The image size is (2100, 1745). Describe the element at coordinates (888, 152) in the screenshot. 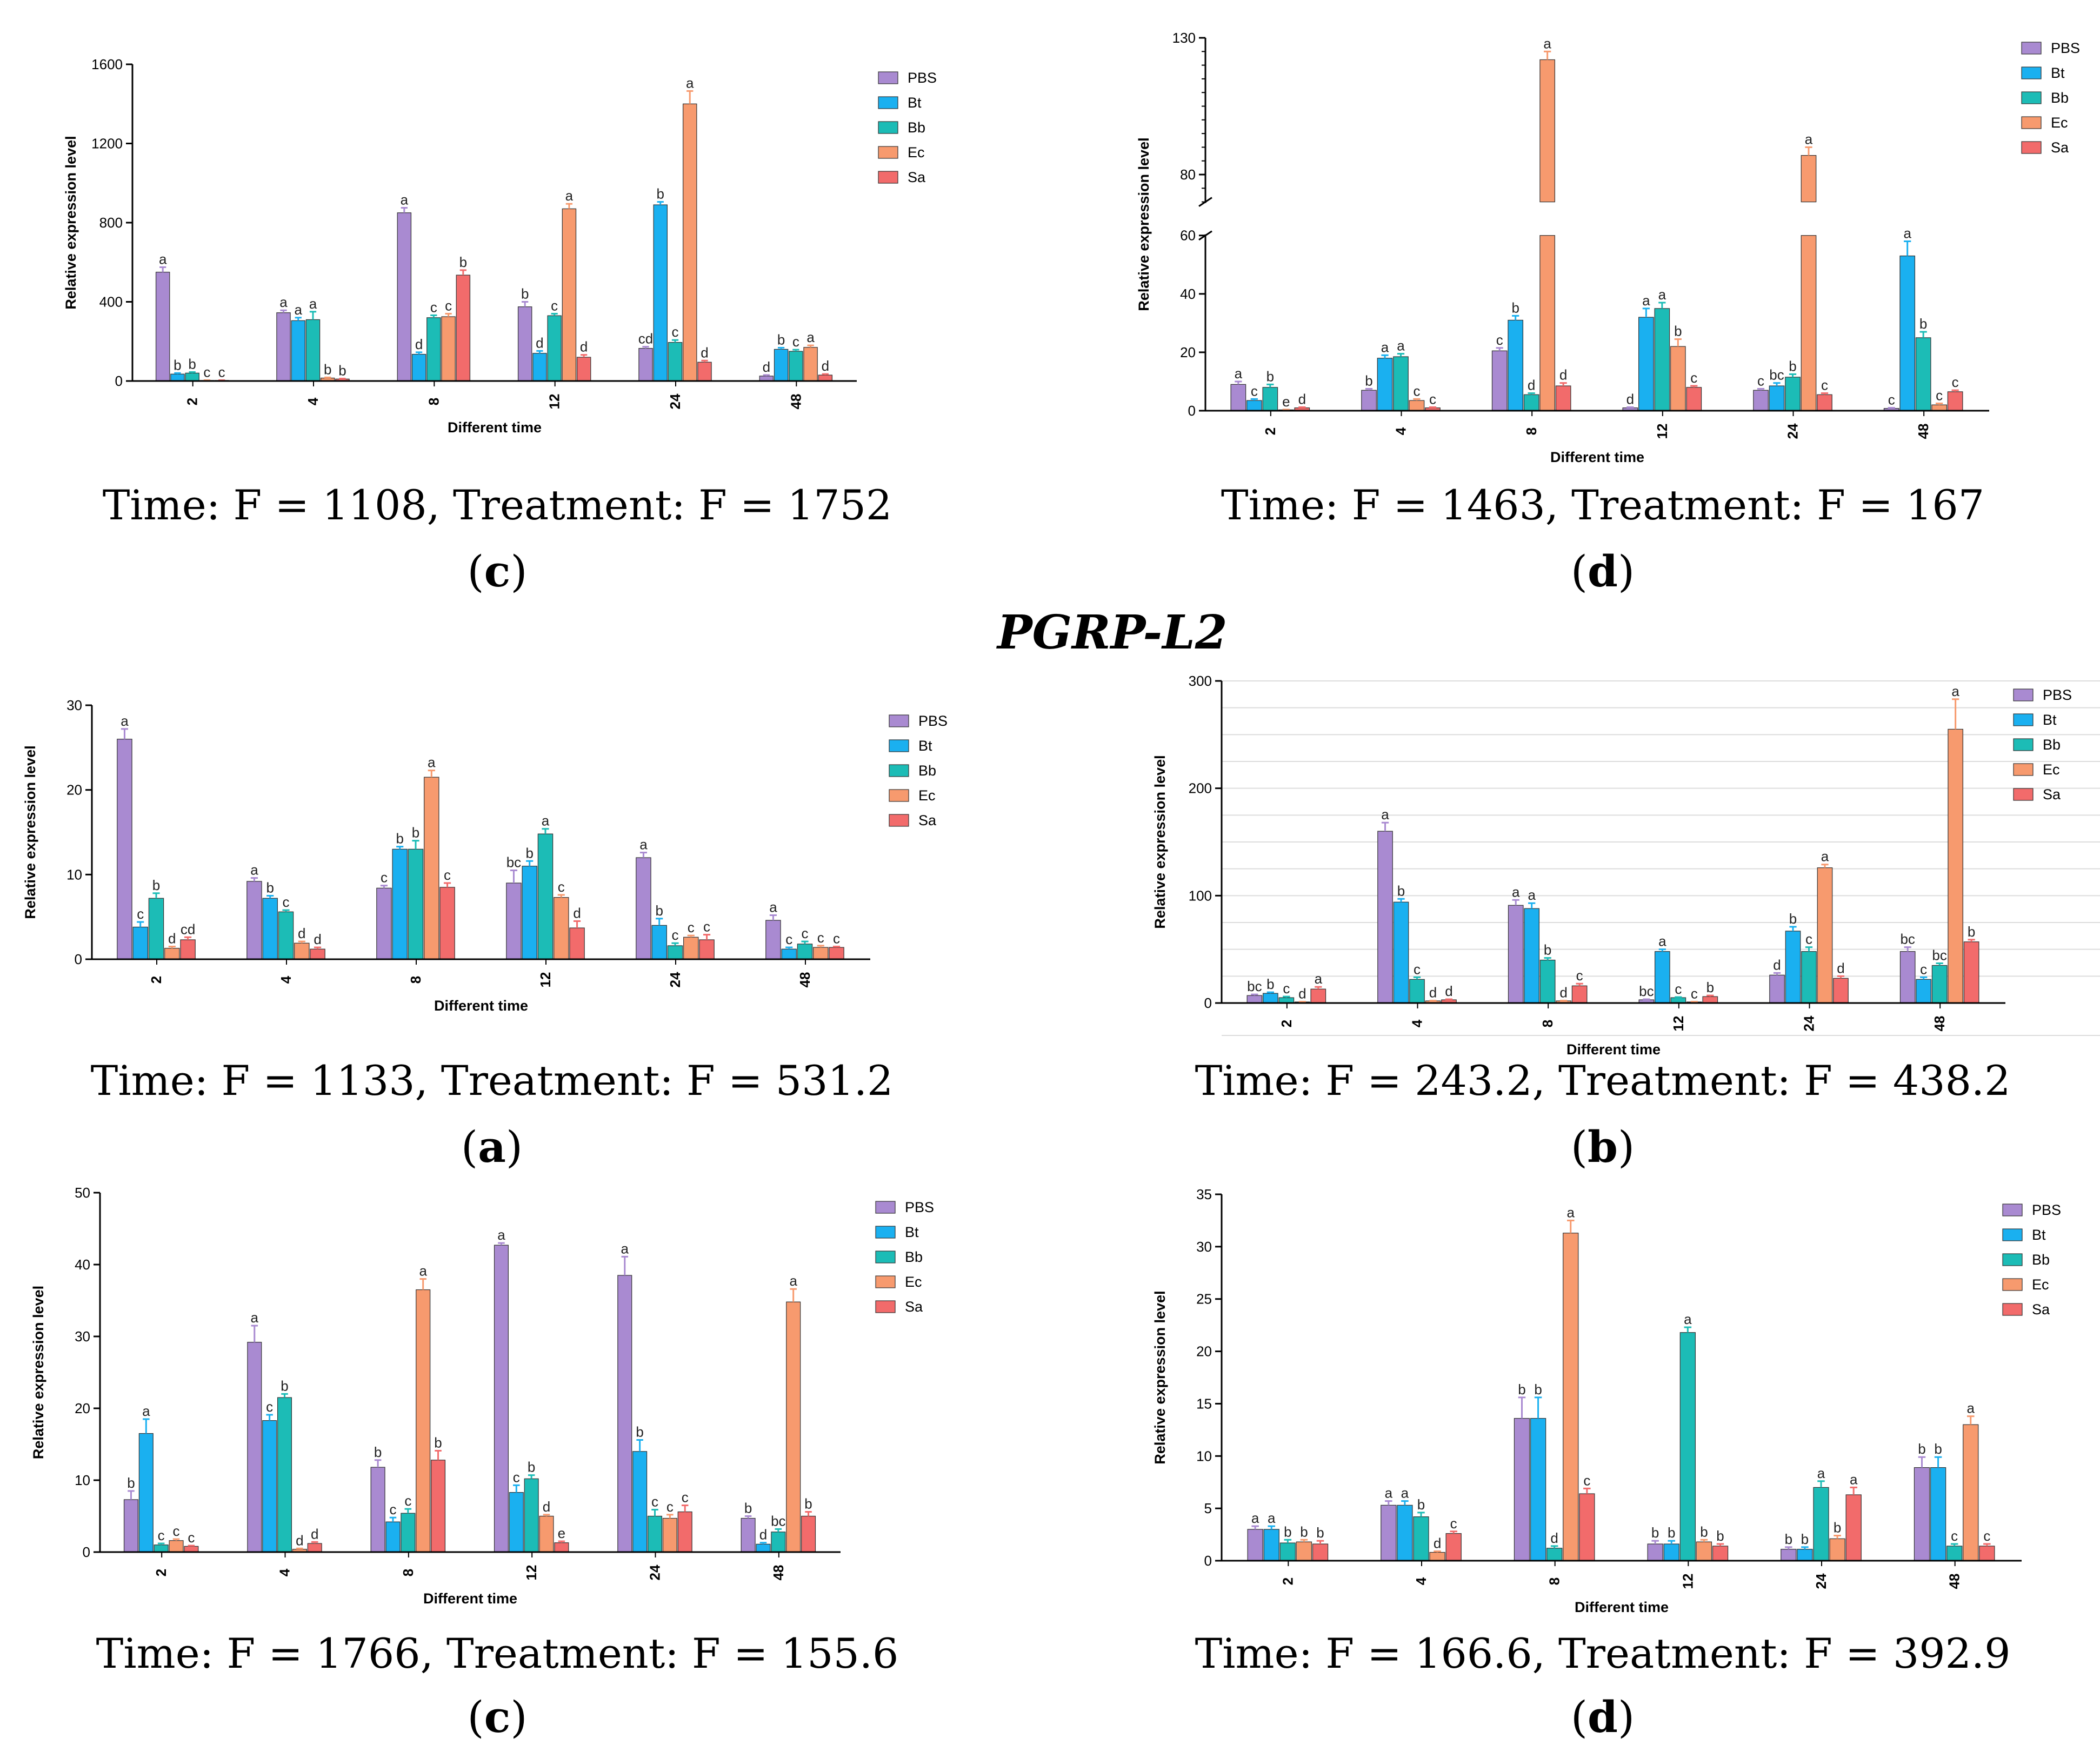

I see `legend-swatch-ec` at that location.